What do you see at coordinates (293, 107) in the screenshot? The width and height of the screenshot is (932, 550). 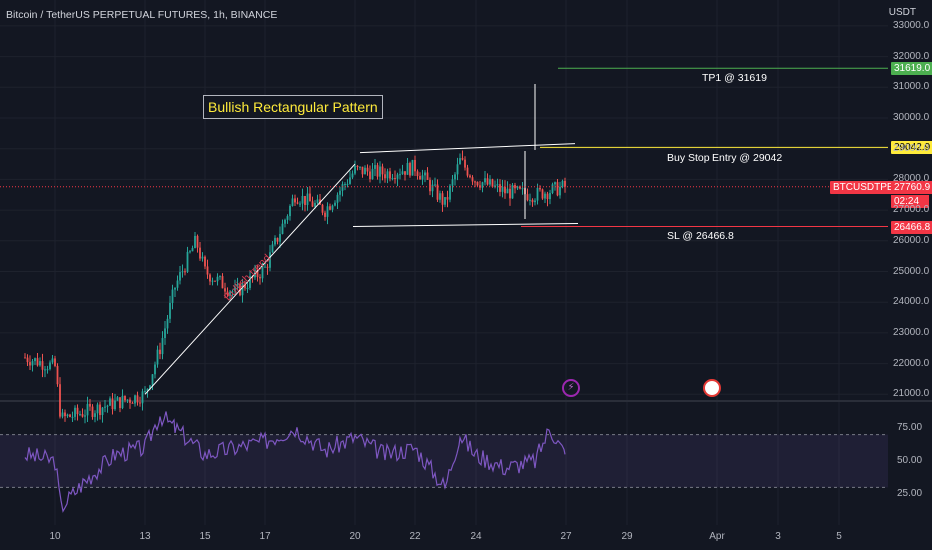 I see `pattern-label: Bullish Rectangular Pattern` at bounding box center [293, 107].